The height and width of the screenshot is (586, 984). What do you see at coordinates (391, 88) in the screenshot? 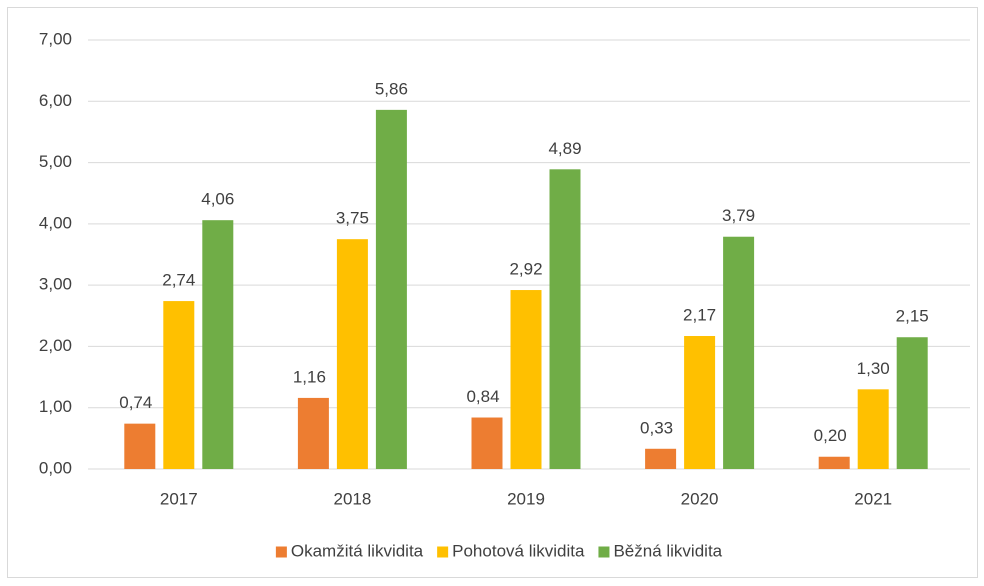
I see `value-label: 5,86` at bounding box center [391, 88].